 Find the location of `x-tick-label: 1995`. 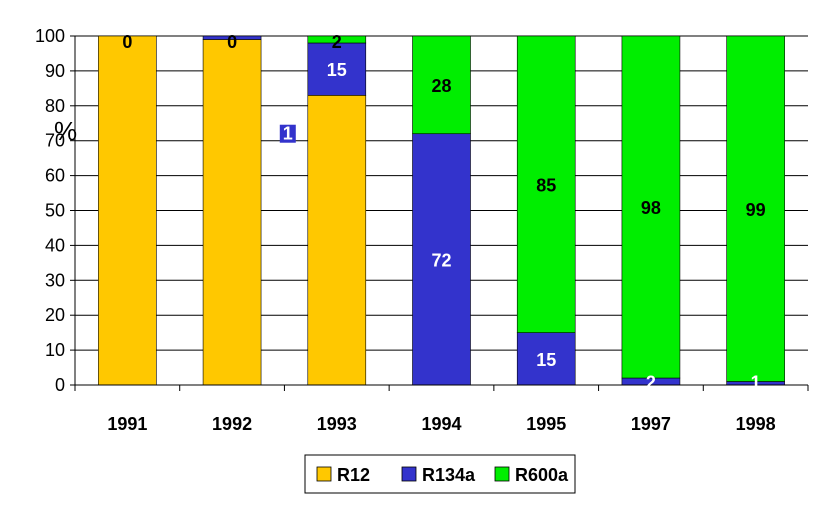

x-tick-label: 1995 is located at coordinates (546, 424).